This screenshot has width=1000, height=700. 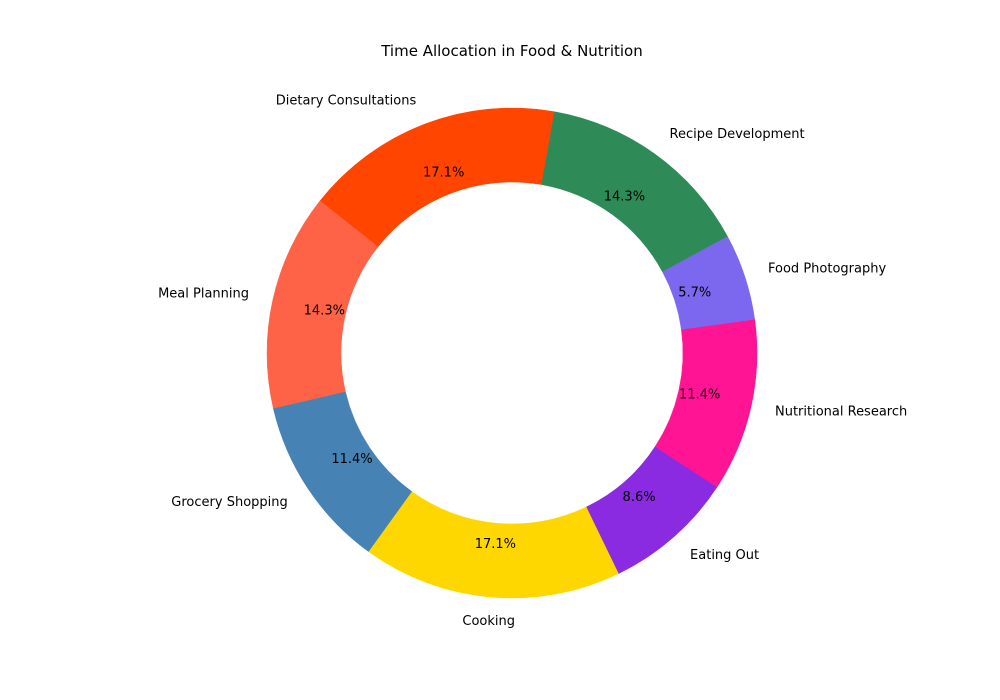 I want to click on category-label-nutritional-research: Nutritional Research, so click(x=841, y=411).